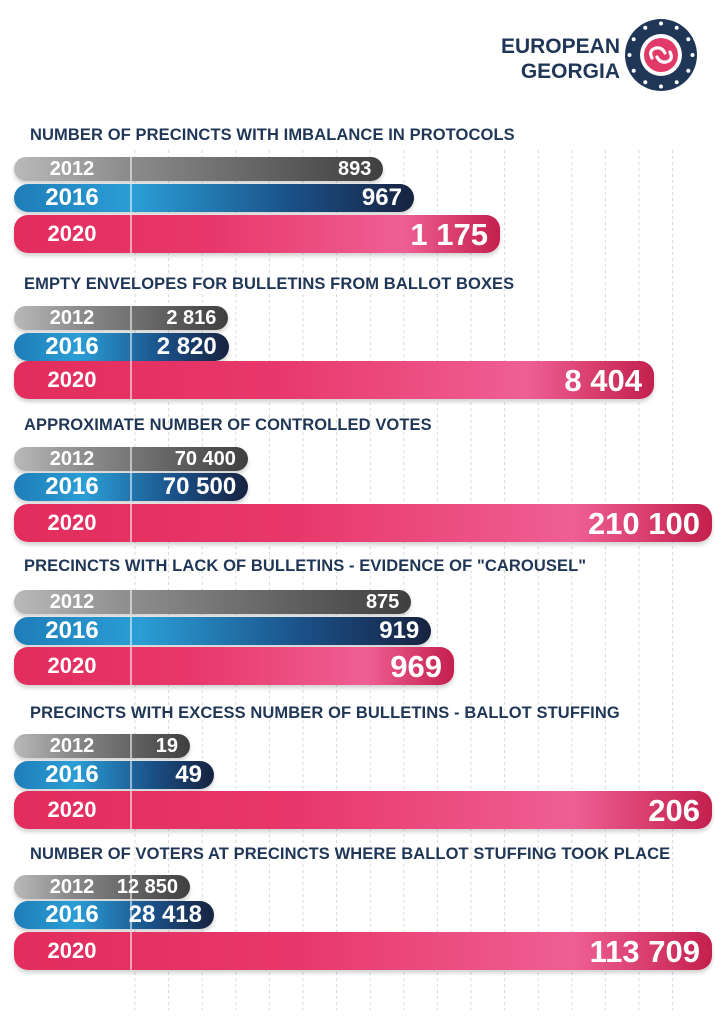 Image resolution: width=724 pixels, height=1024 pixels. Describe the element at coordinates (186, 346) in the screenshot. I see `value-label: 2 820` at that location.